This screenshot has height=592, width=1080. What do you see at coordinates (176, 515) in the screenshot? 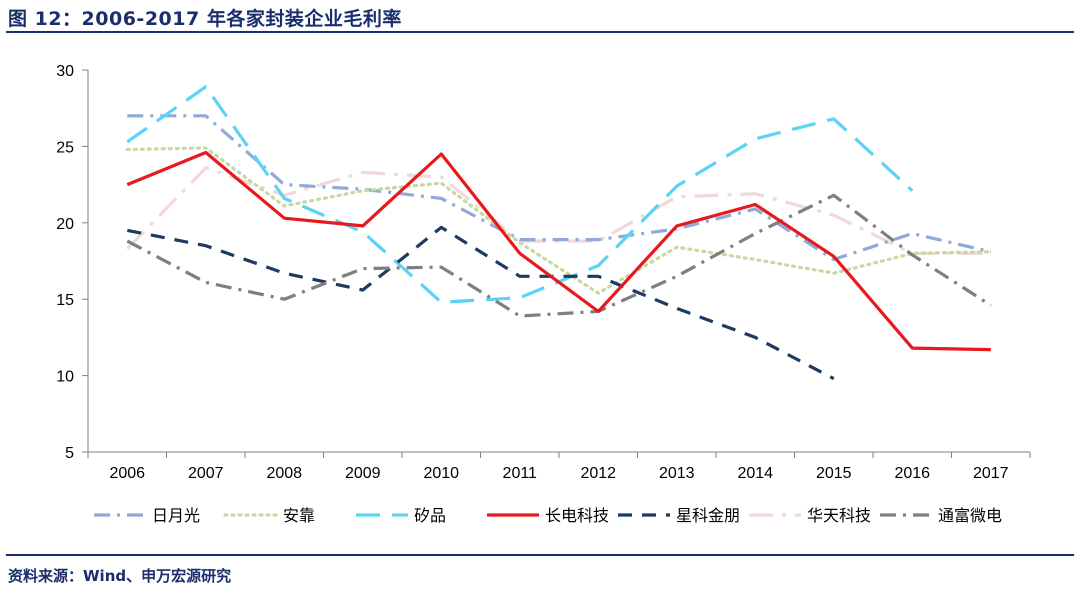
I see `legend-label-0: 日月光` at bounding box center [176, 515].